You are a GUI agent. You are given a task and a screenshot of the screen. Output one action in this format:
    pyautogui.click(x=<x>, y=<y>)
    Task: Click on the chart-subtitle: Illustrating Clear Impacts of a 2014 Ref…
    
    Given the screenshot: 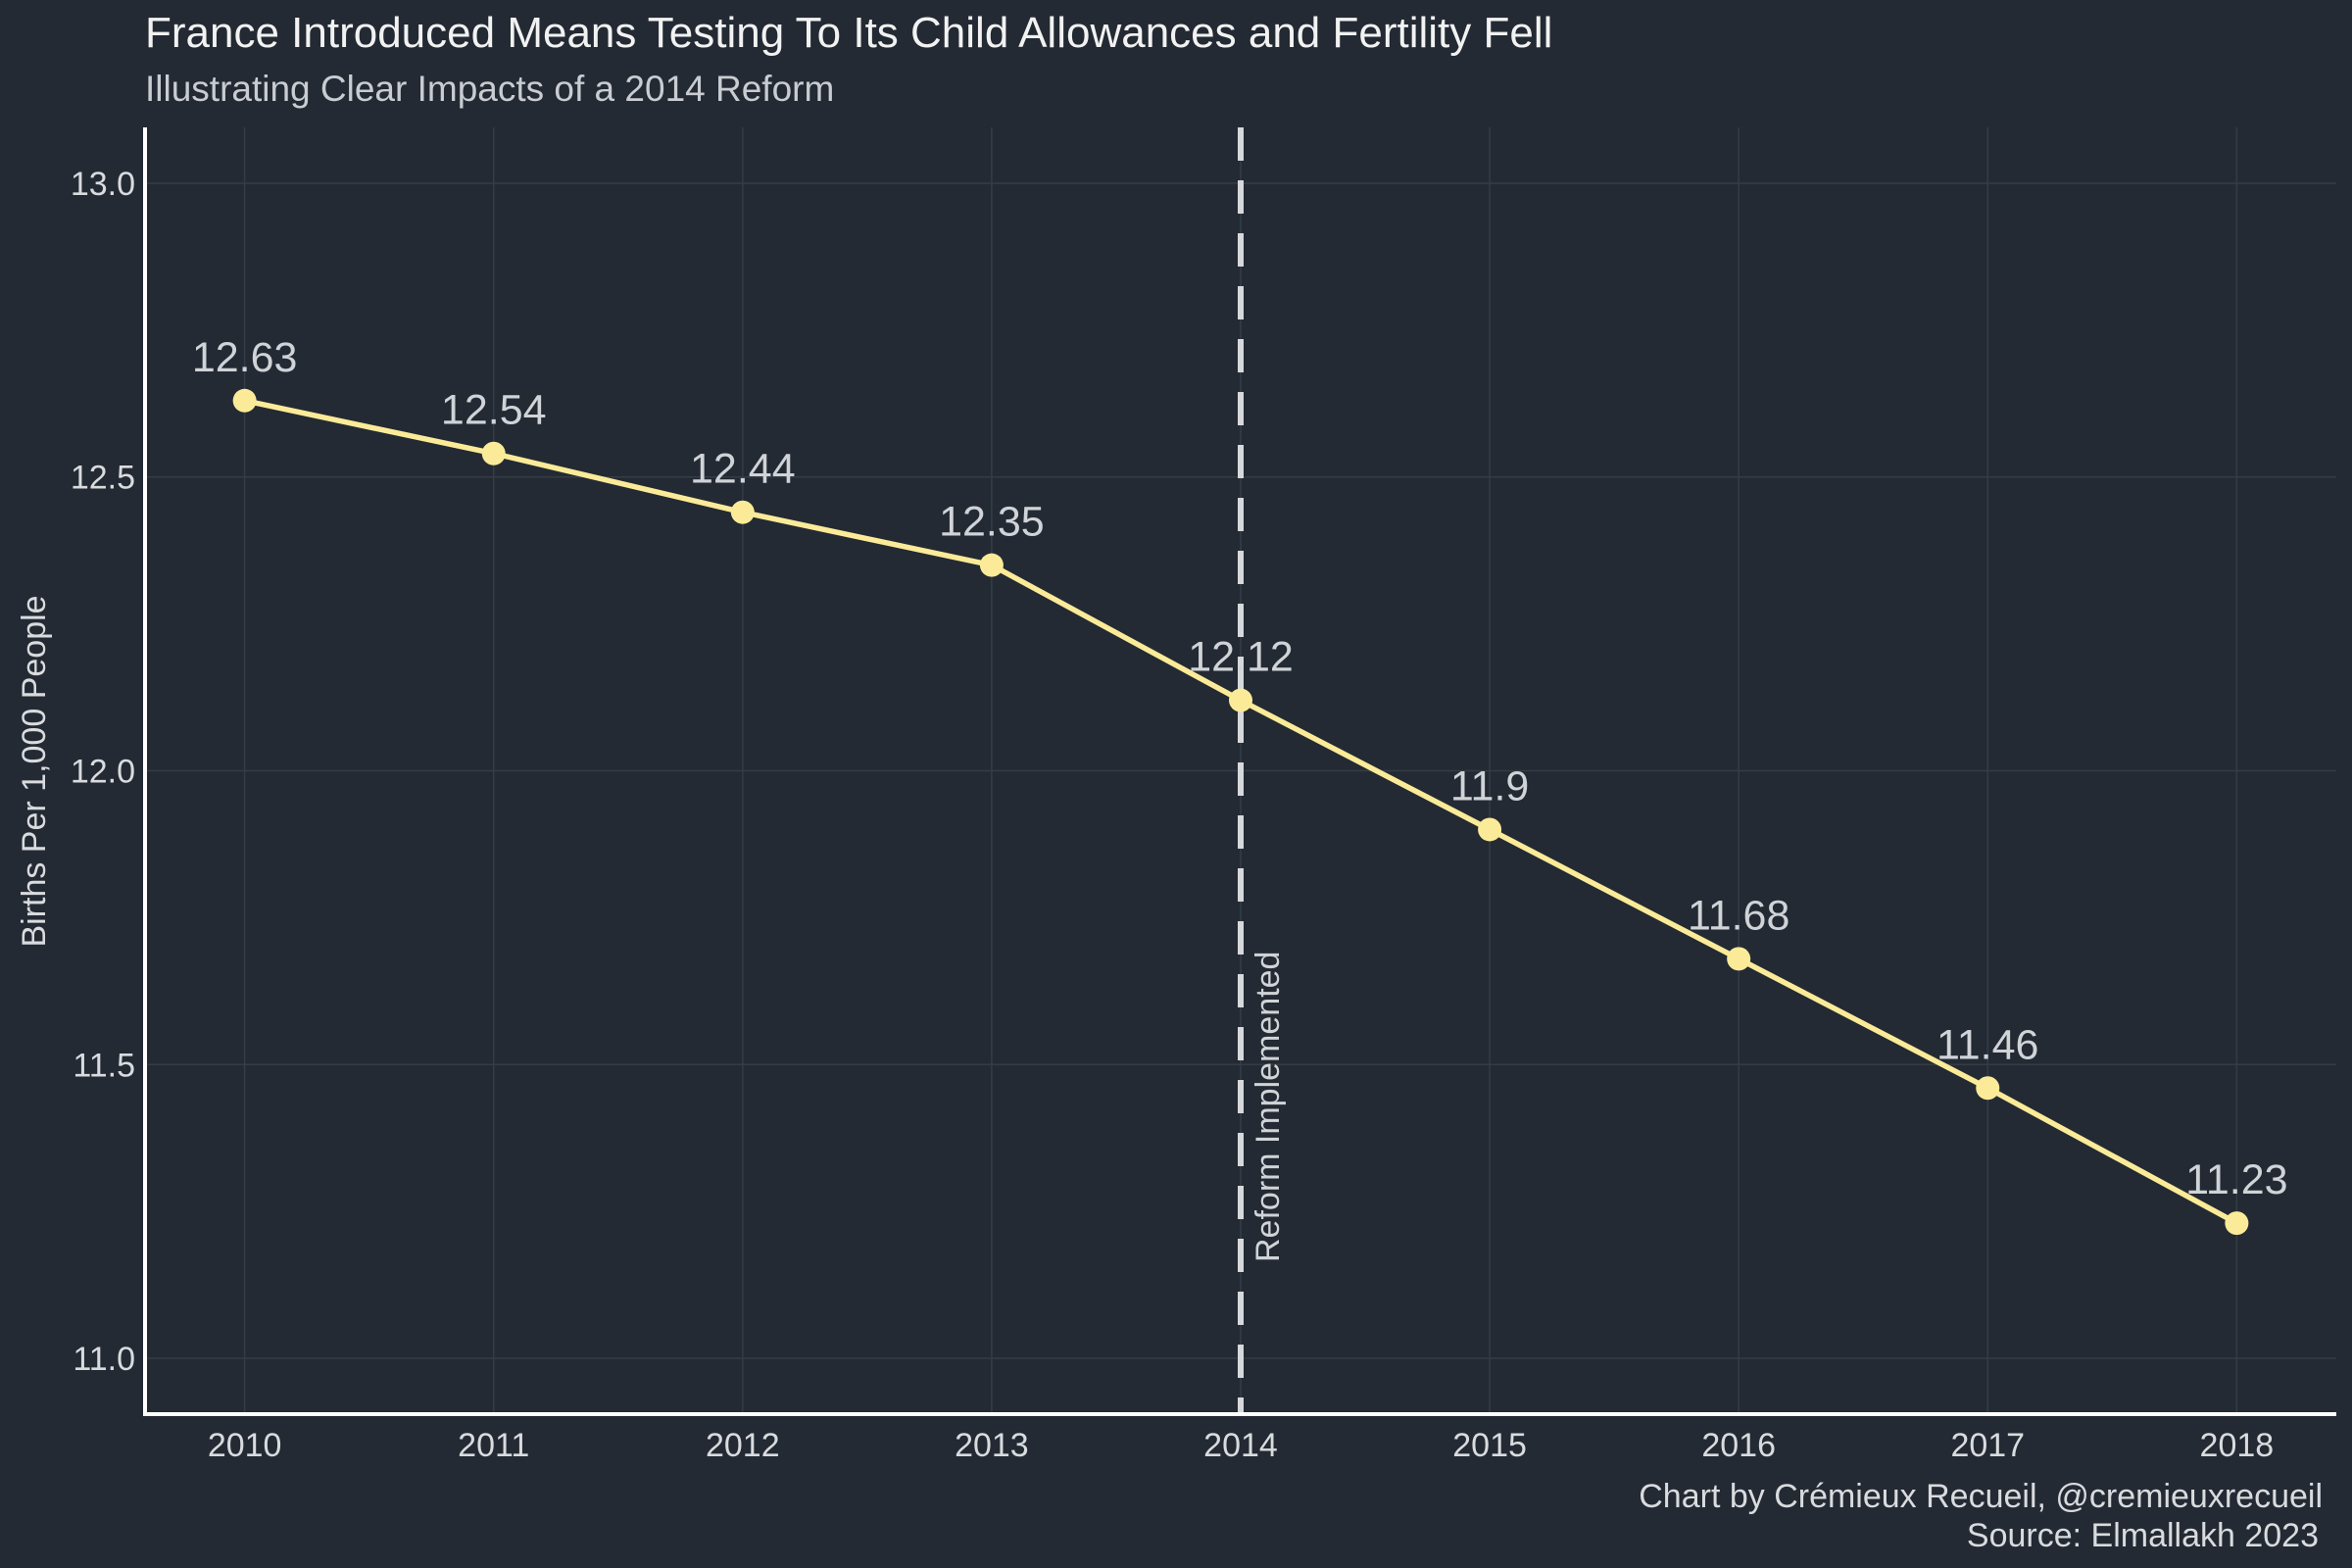 What is the action you would take?
    pyautogui.click(x=489, y=89)
    